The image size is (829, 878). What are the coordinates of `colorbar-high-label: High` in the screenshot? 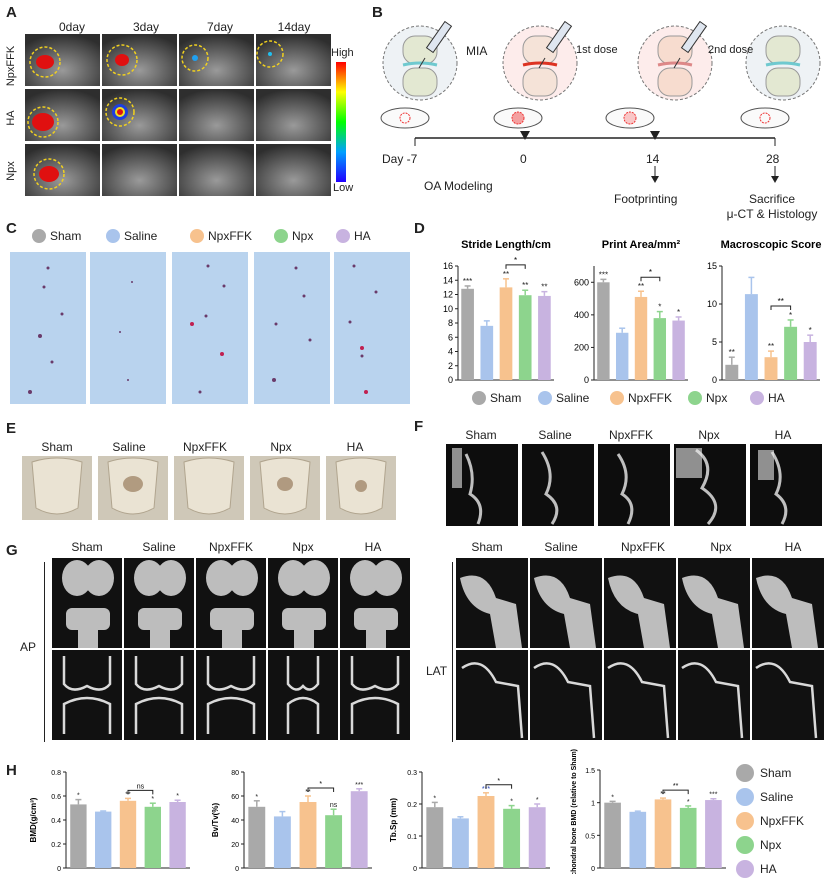 It's located at (342, 53).